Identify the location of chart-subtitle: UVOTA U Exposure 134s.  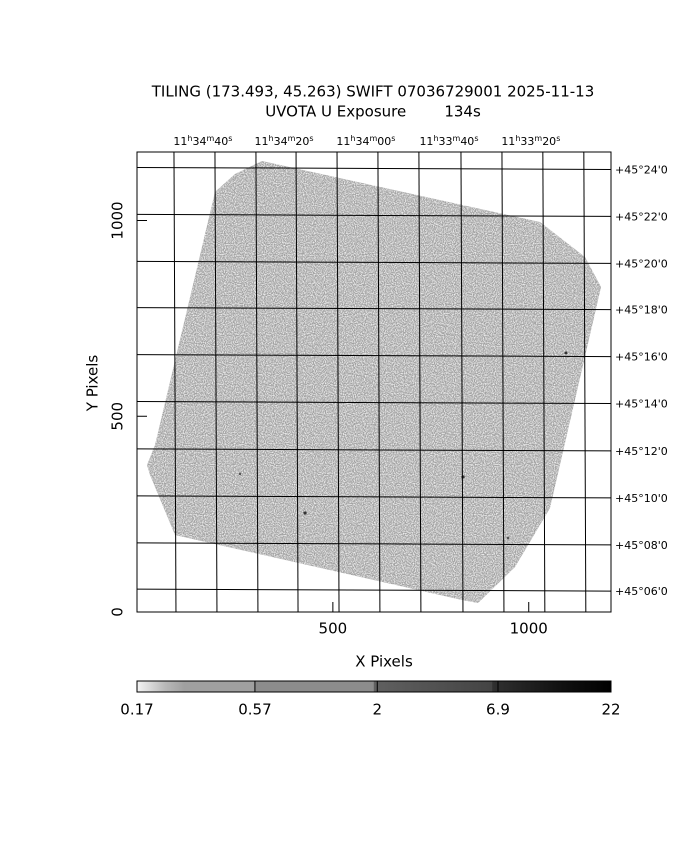
(373, 112).